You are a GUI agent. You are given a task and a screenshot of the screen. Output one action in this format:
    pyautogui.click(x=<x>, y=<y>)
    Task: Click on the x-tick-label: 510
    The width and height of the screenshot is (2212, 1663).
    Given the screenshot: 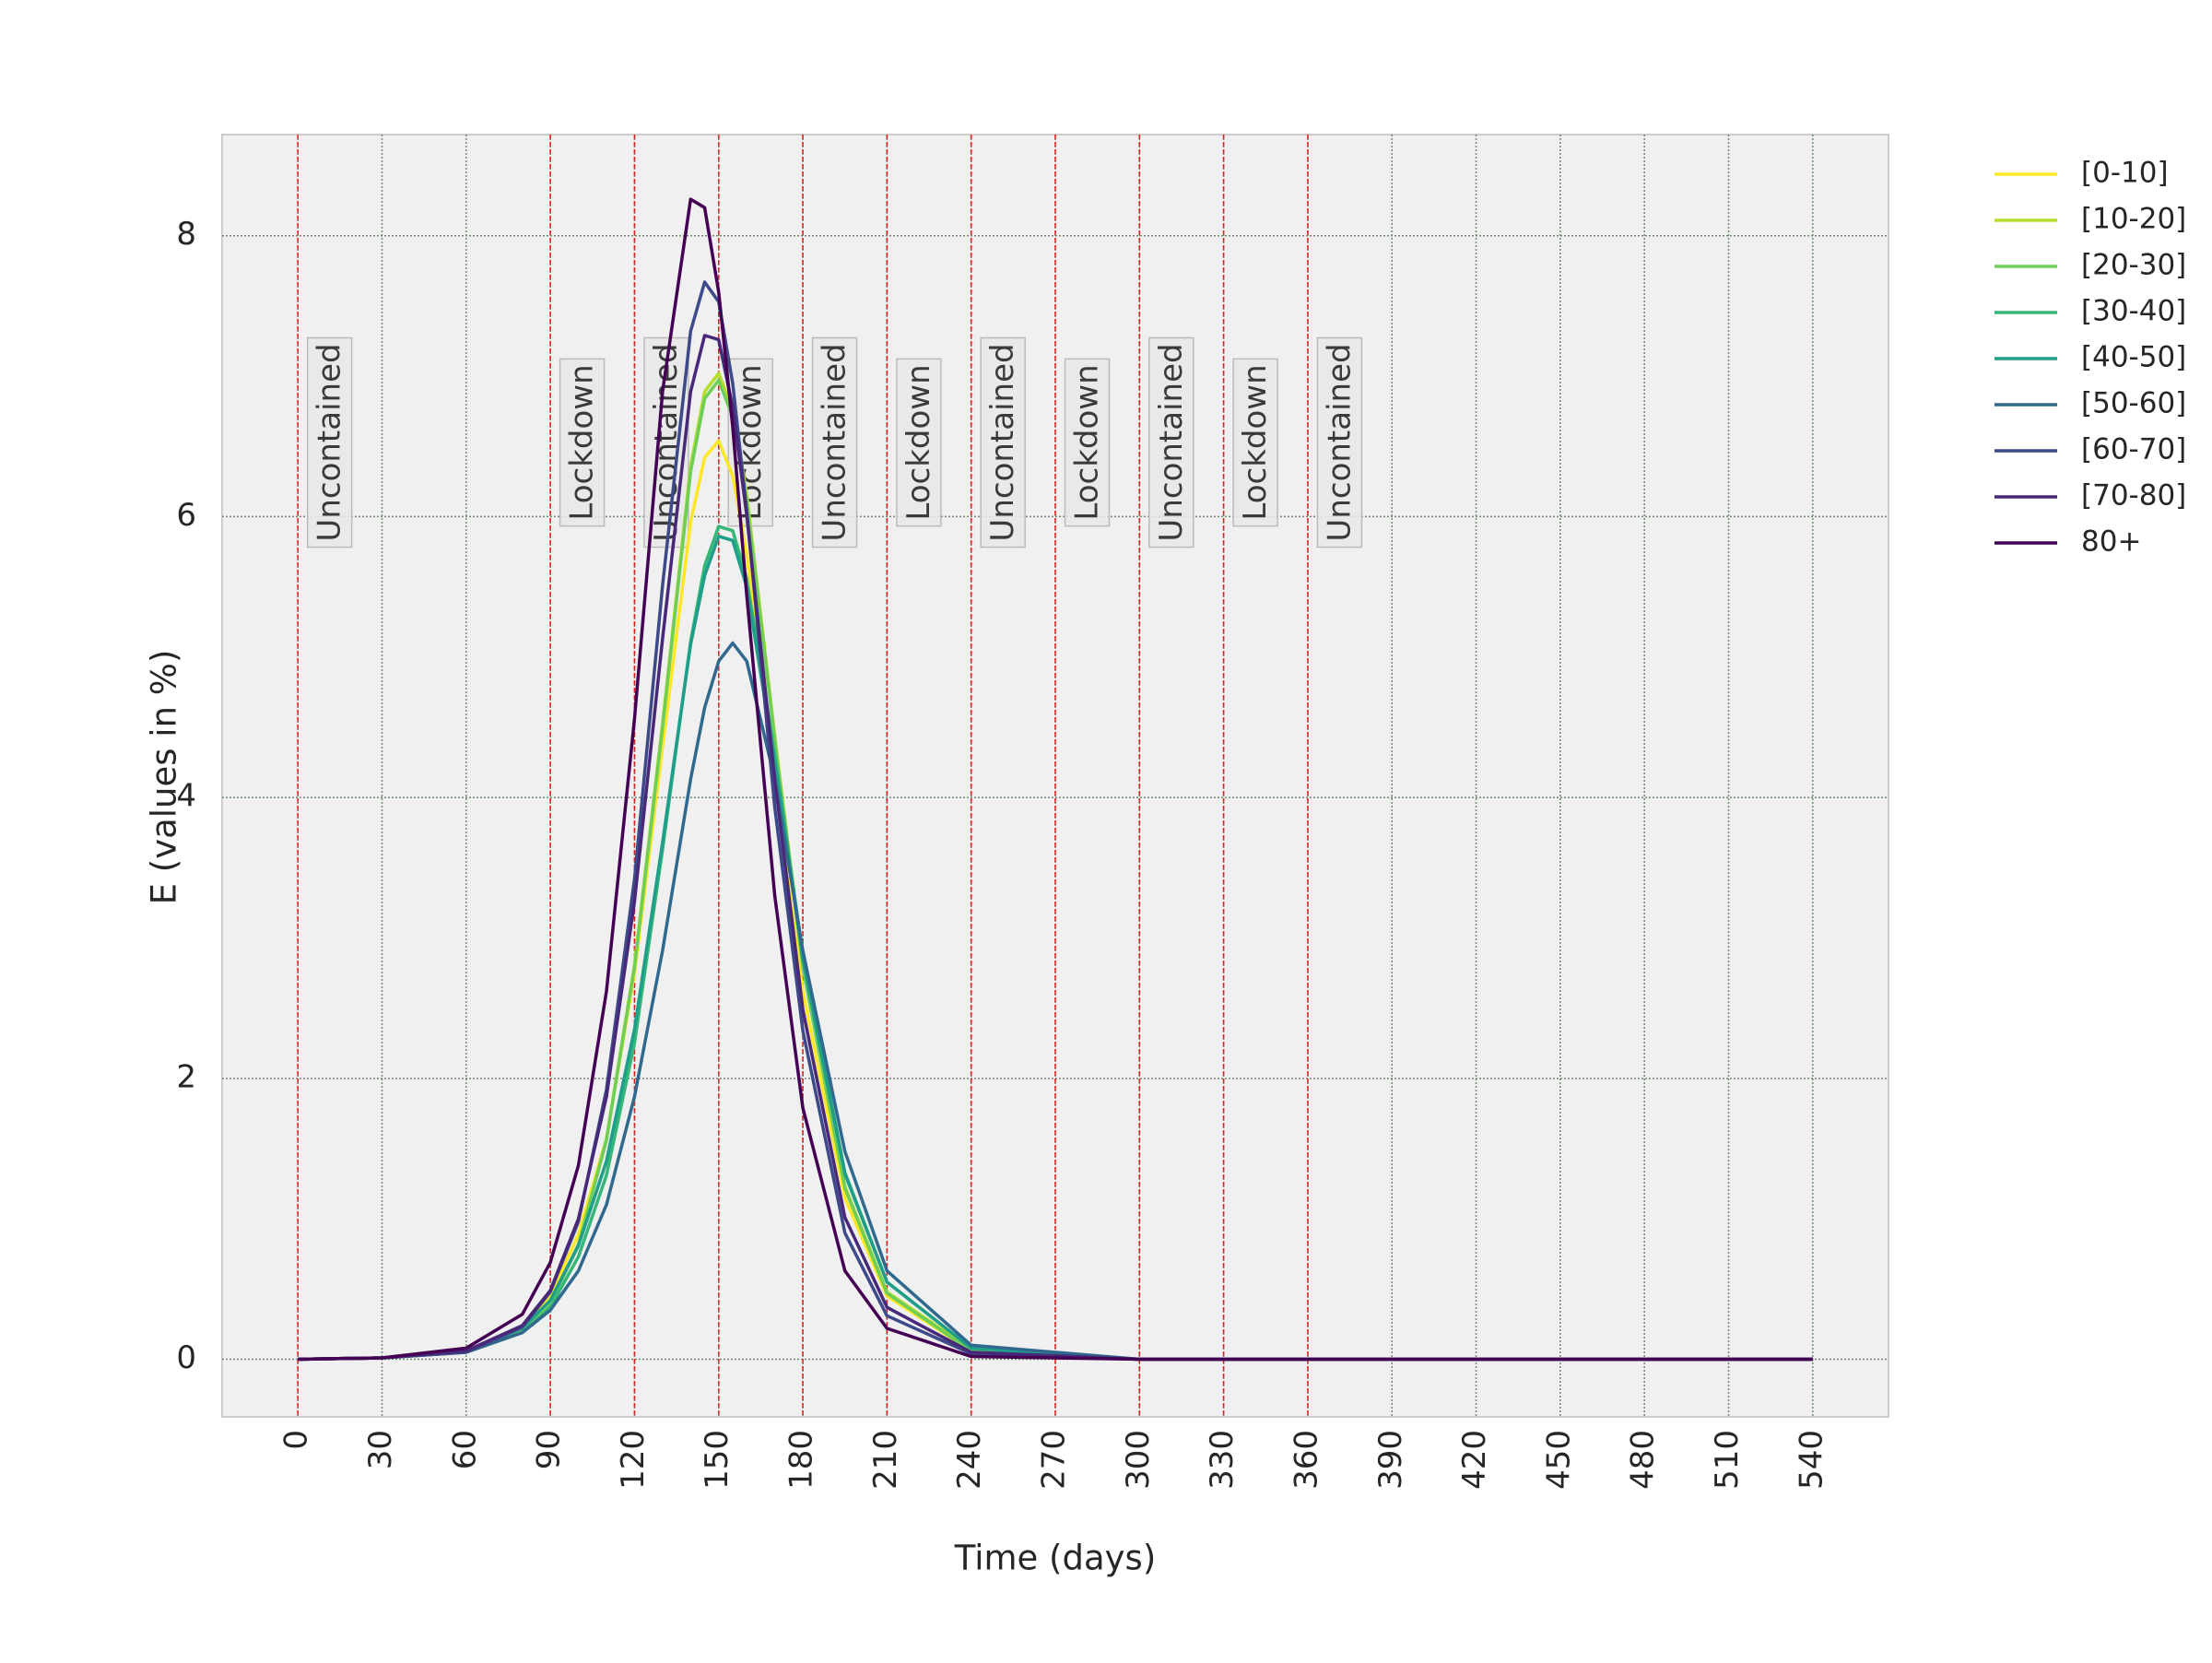 What is the action you would take?
    pyautogui.click(x=1727, y=1460)
    